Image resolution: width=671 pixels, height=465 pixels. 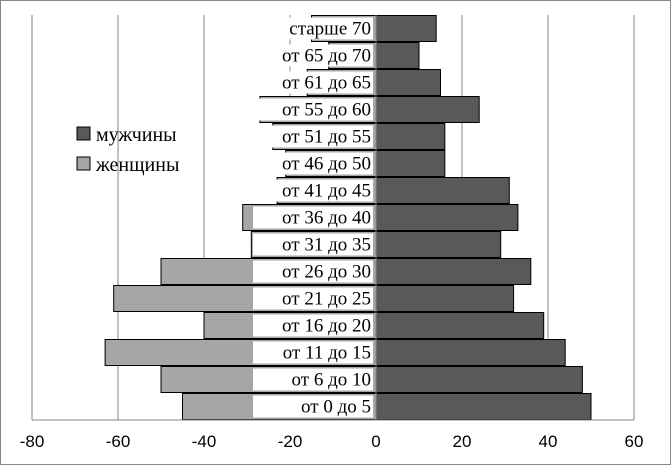 I want to click on category-label: от 6 до 10, so click(x=331, y=380).